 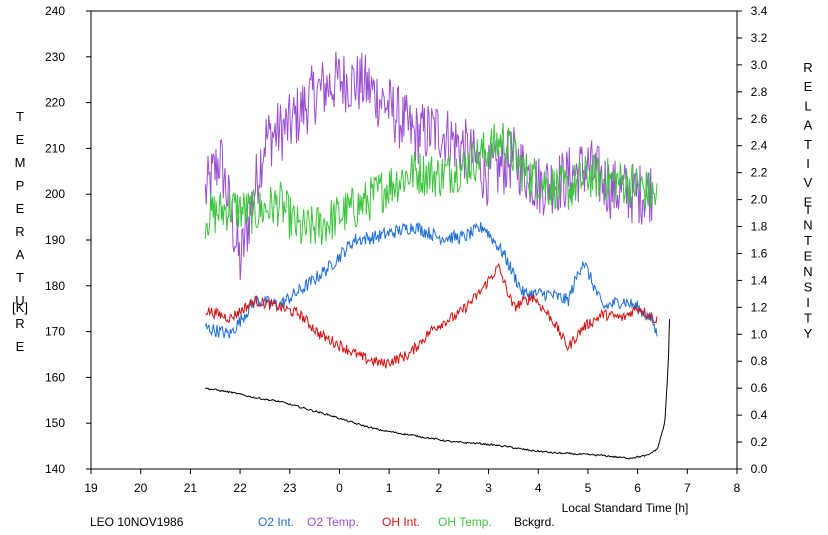 I want to click on left-tick-label: 230, so click(x=55, y=57).